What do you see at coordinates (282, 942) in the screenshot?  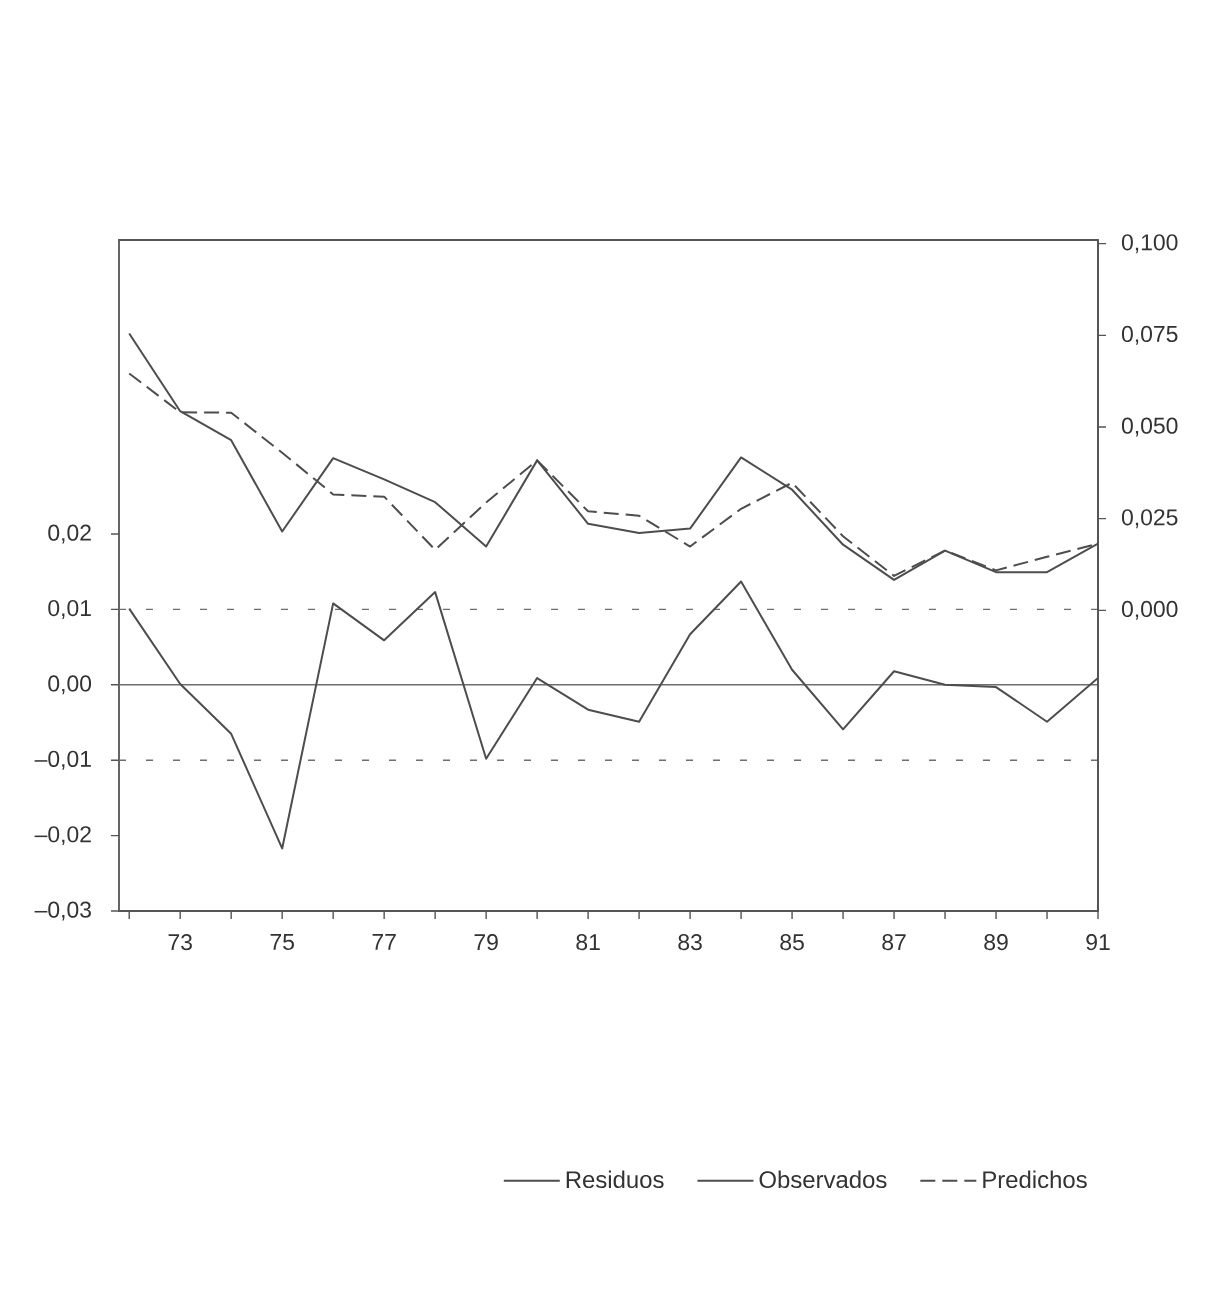 I see `x-tick-label: 75` at bounding box center [282, 942].